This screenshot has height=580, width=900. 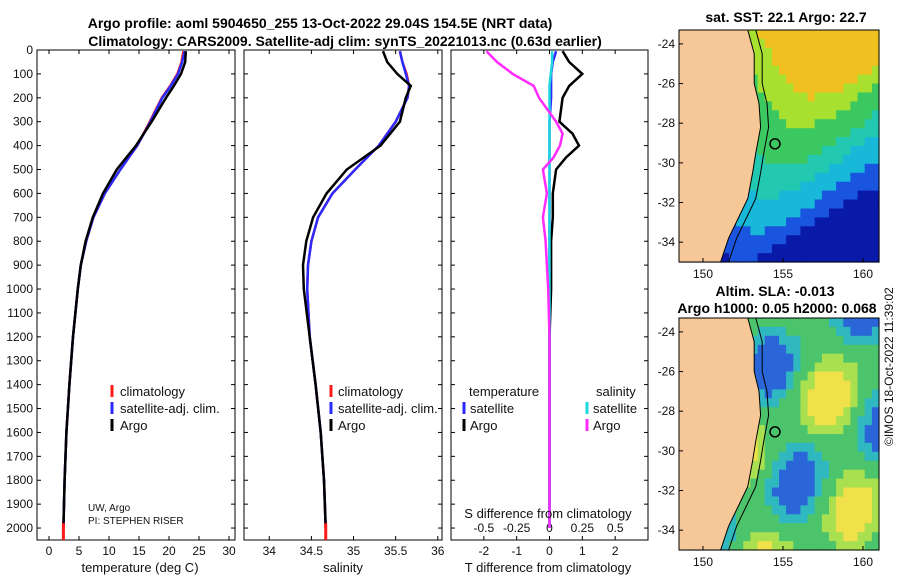 What do you see at coordinates (483, 551) in the screenshot?
I see `xtick-label: -2` at bounding box center [483, 551].